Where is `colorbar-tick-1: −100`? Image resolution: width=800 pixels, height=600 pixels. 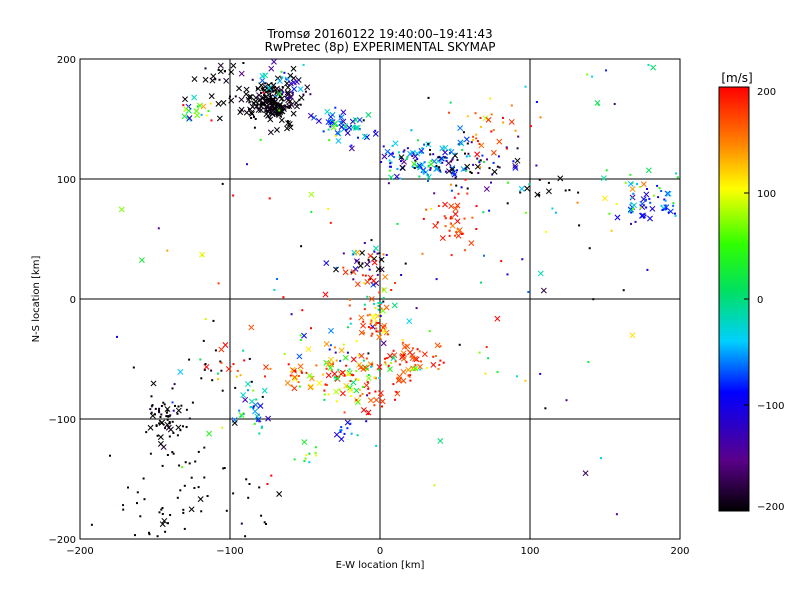
colorbar-tick-1: −100 is located at coordinates (770, 406).